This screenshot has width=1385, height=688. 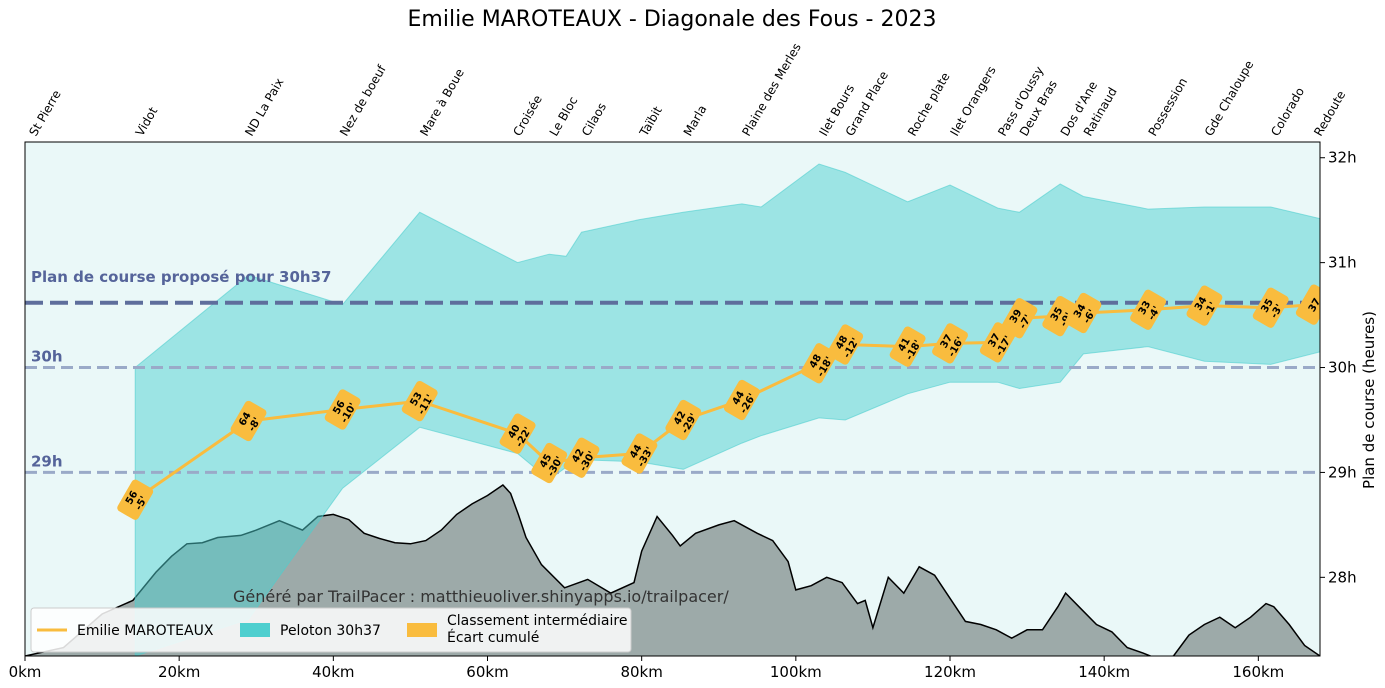 I want to click on legend-rank-swatch, so click(x=422, y=630).